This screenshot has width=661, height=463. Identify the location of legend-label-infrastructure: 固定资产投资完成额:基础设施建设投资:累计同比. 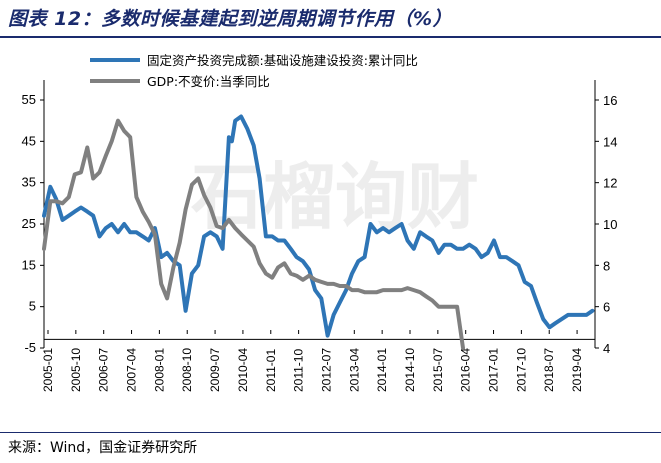
(282, 60).